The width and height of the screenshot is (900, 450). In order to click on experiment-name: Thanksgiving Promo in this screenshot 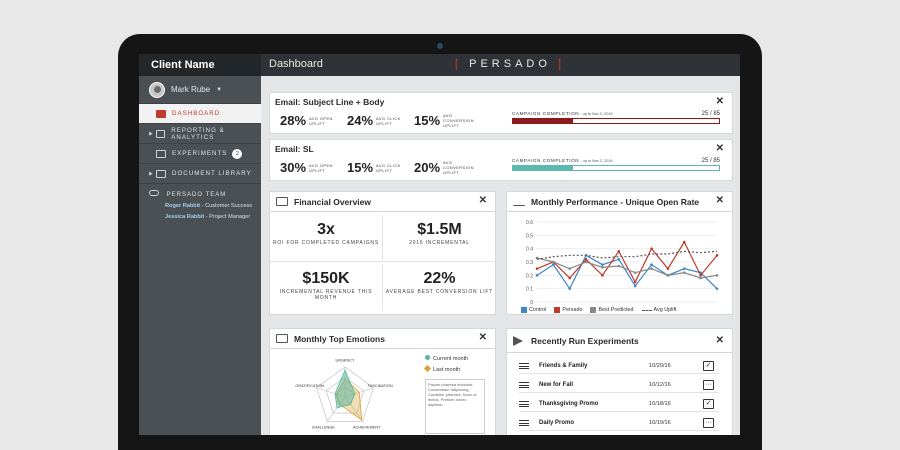, I will do `click(569, 404)`.